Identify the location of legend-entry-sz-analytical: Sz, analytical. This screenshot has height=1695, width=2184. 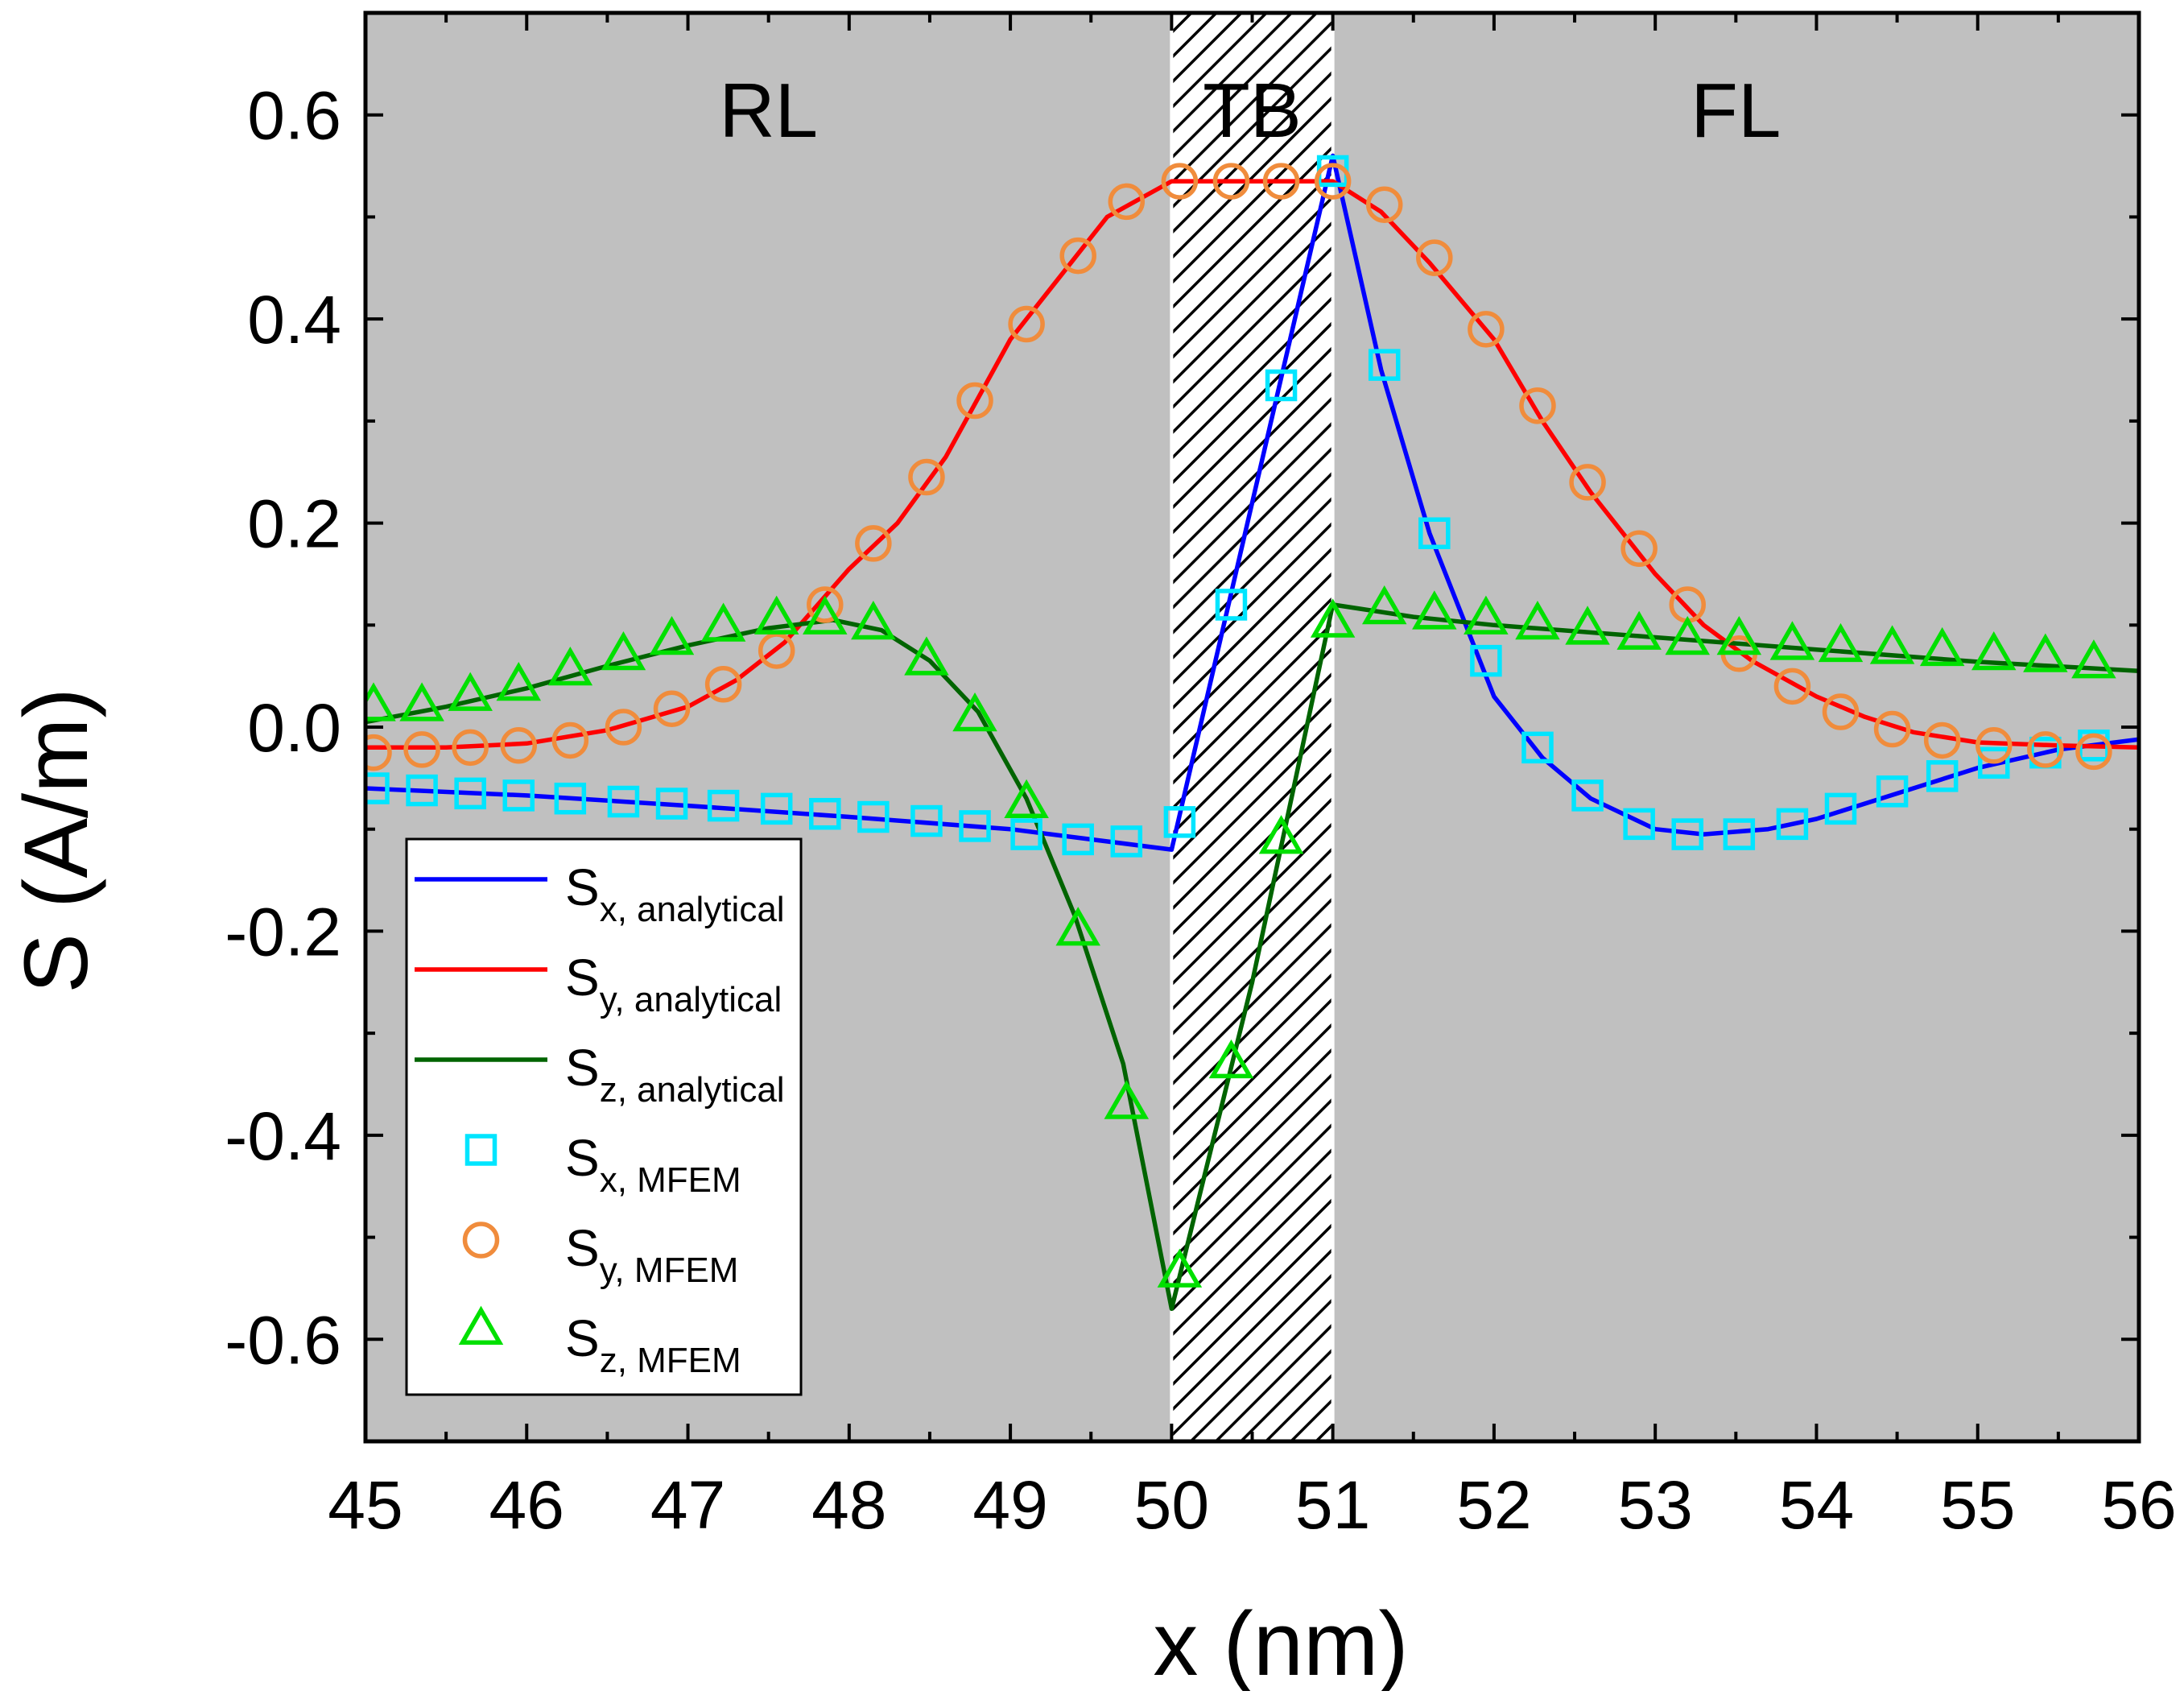
(600, 1074).